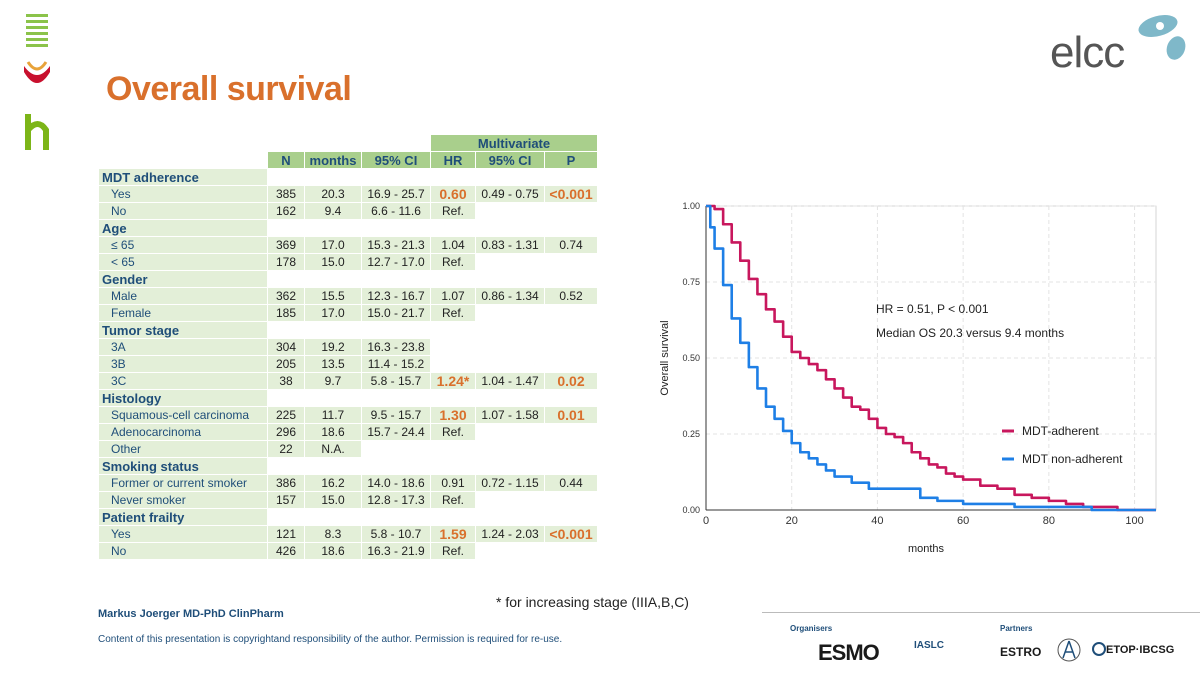 The height and width of the screenshot is (675, 1200). Describe the element at coordinates (286, 211) in the screenshot. I see `cell-n: 162` at that location.